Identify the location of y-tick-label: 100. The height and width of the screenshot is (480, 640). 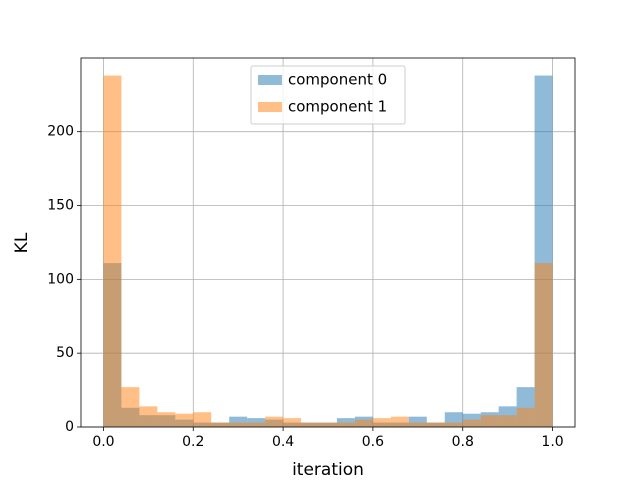
(60, 279).